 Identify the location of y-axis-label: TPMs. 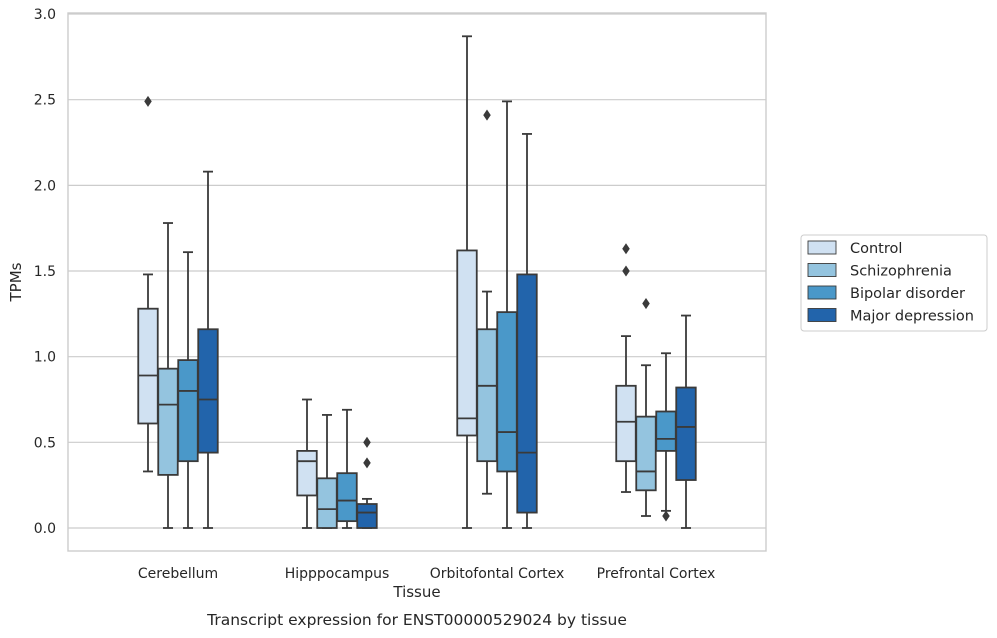
(16, 282).